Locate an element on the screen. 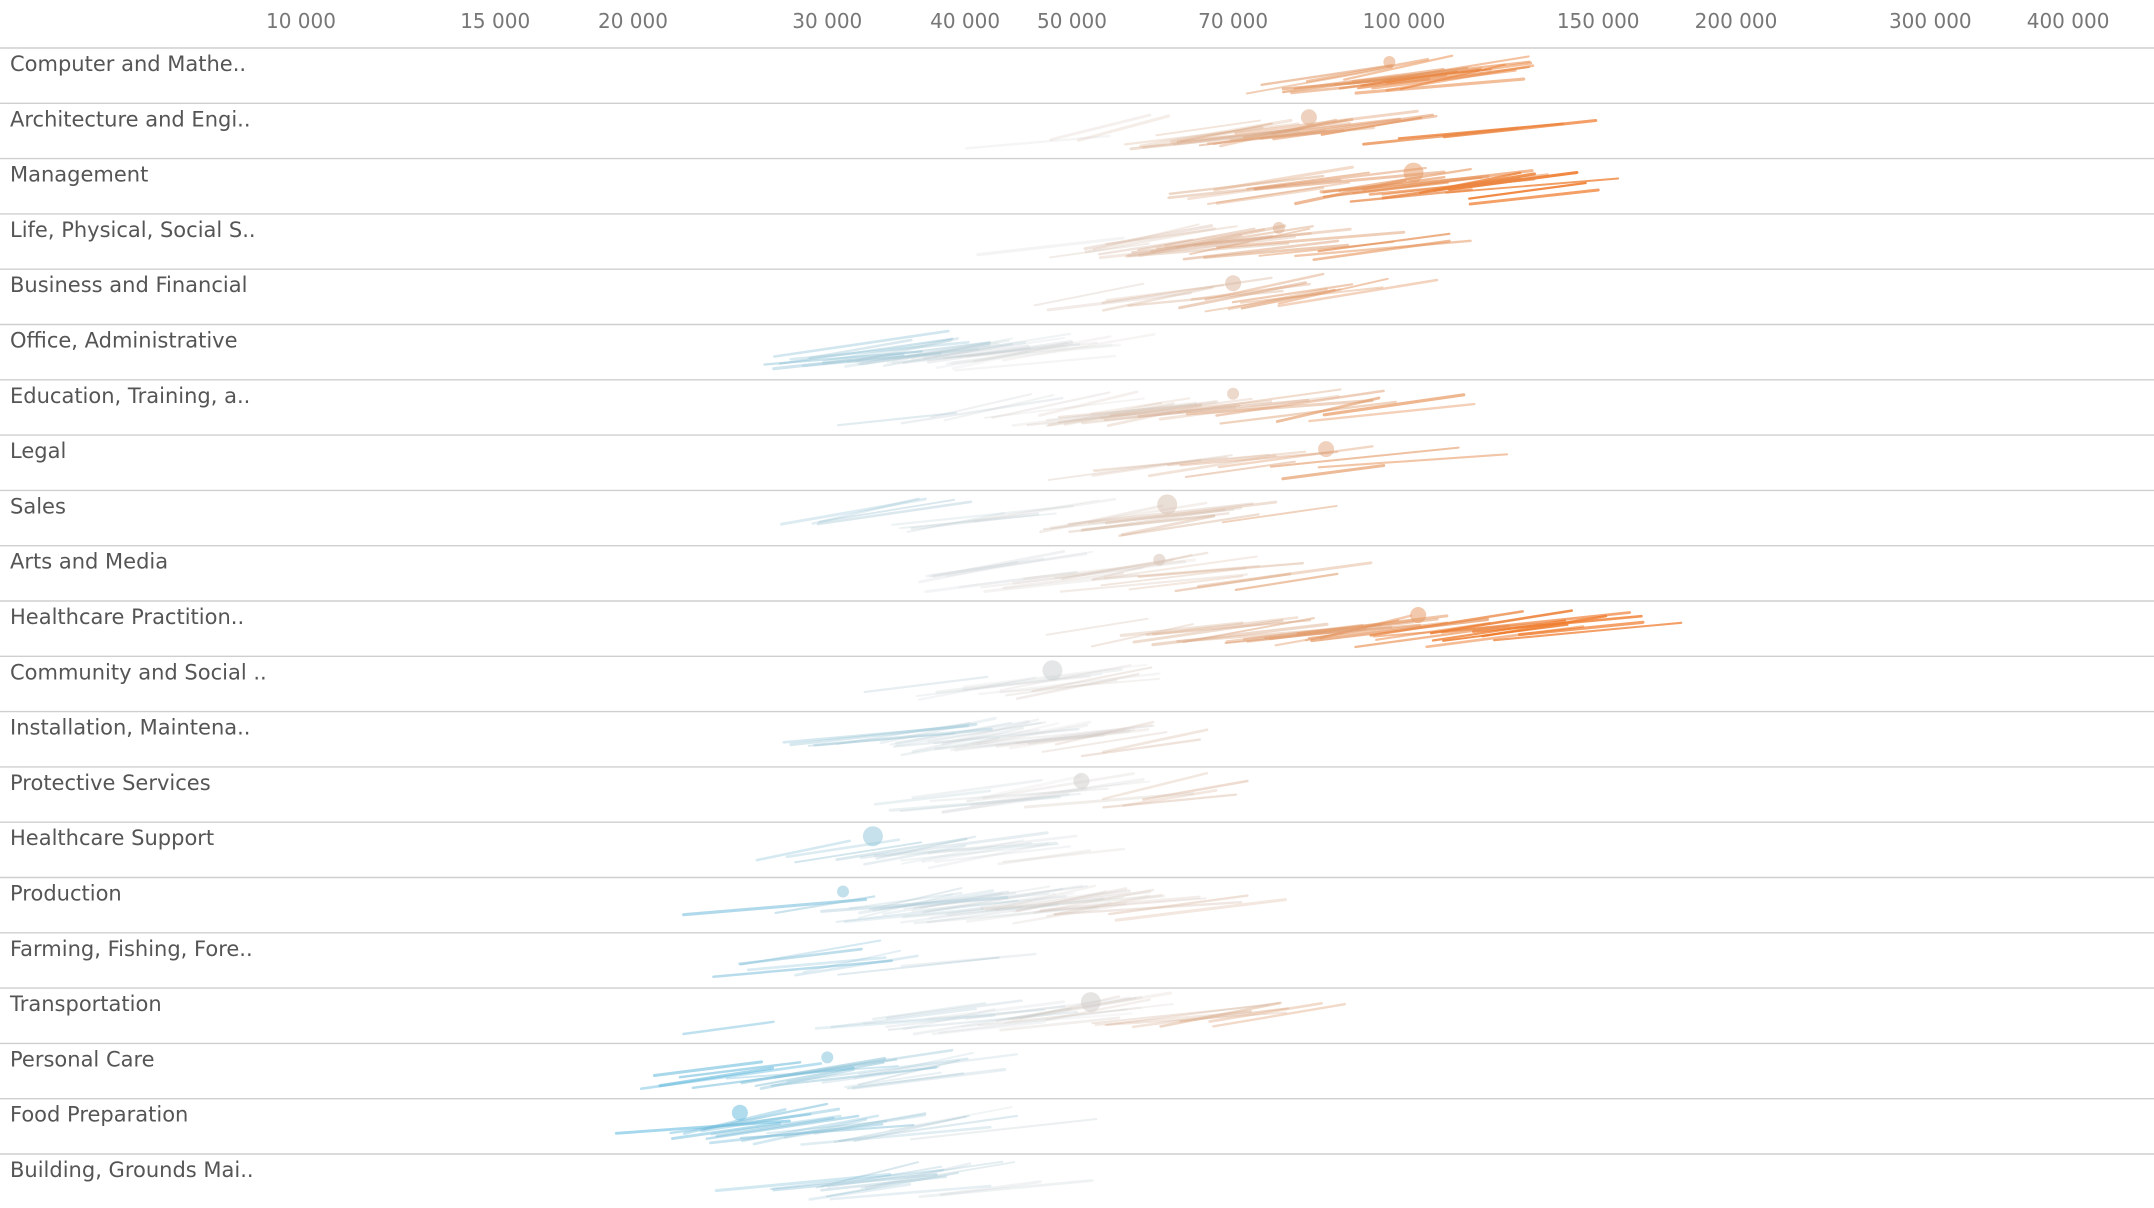 The width and height of the screenshot is (2154, 1208). category-label: Personal Care is located at coordinates (82, 1059).